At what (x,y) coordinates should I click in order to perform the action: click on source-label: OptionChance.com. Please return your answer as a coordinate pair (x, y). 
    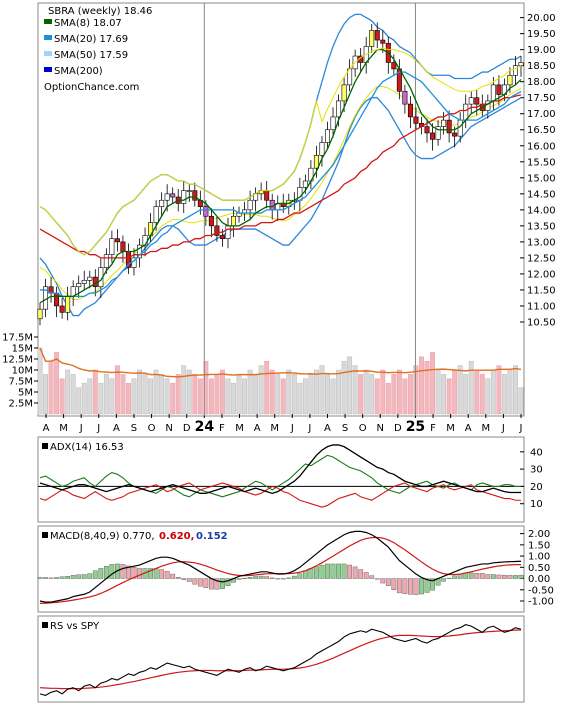
    Looking at the image, I should click on (91, 87).